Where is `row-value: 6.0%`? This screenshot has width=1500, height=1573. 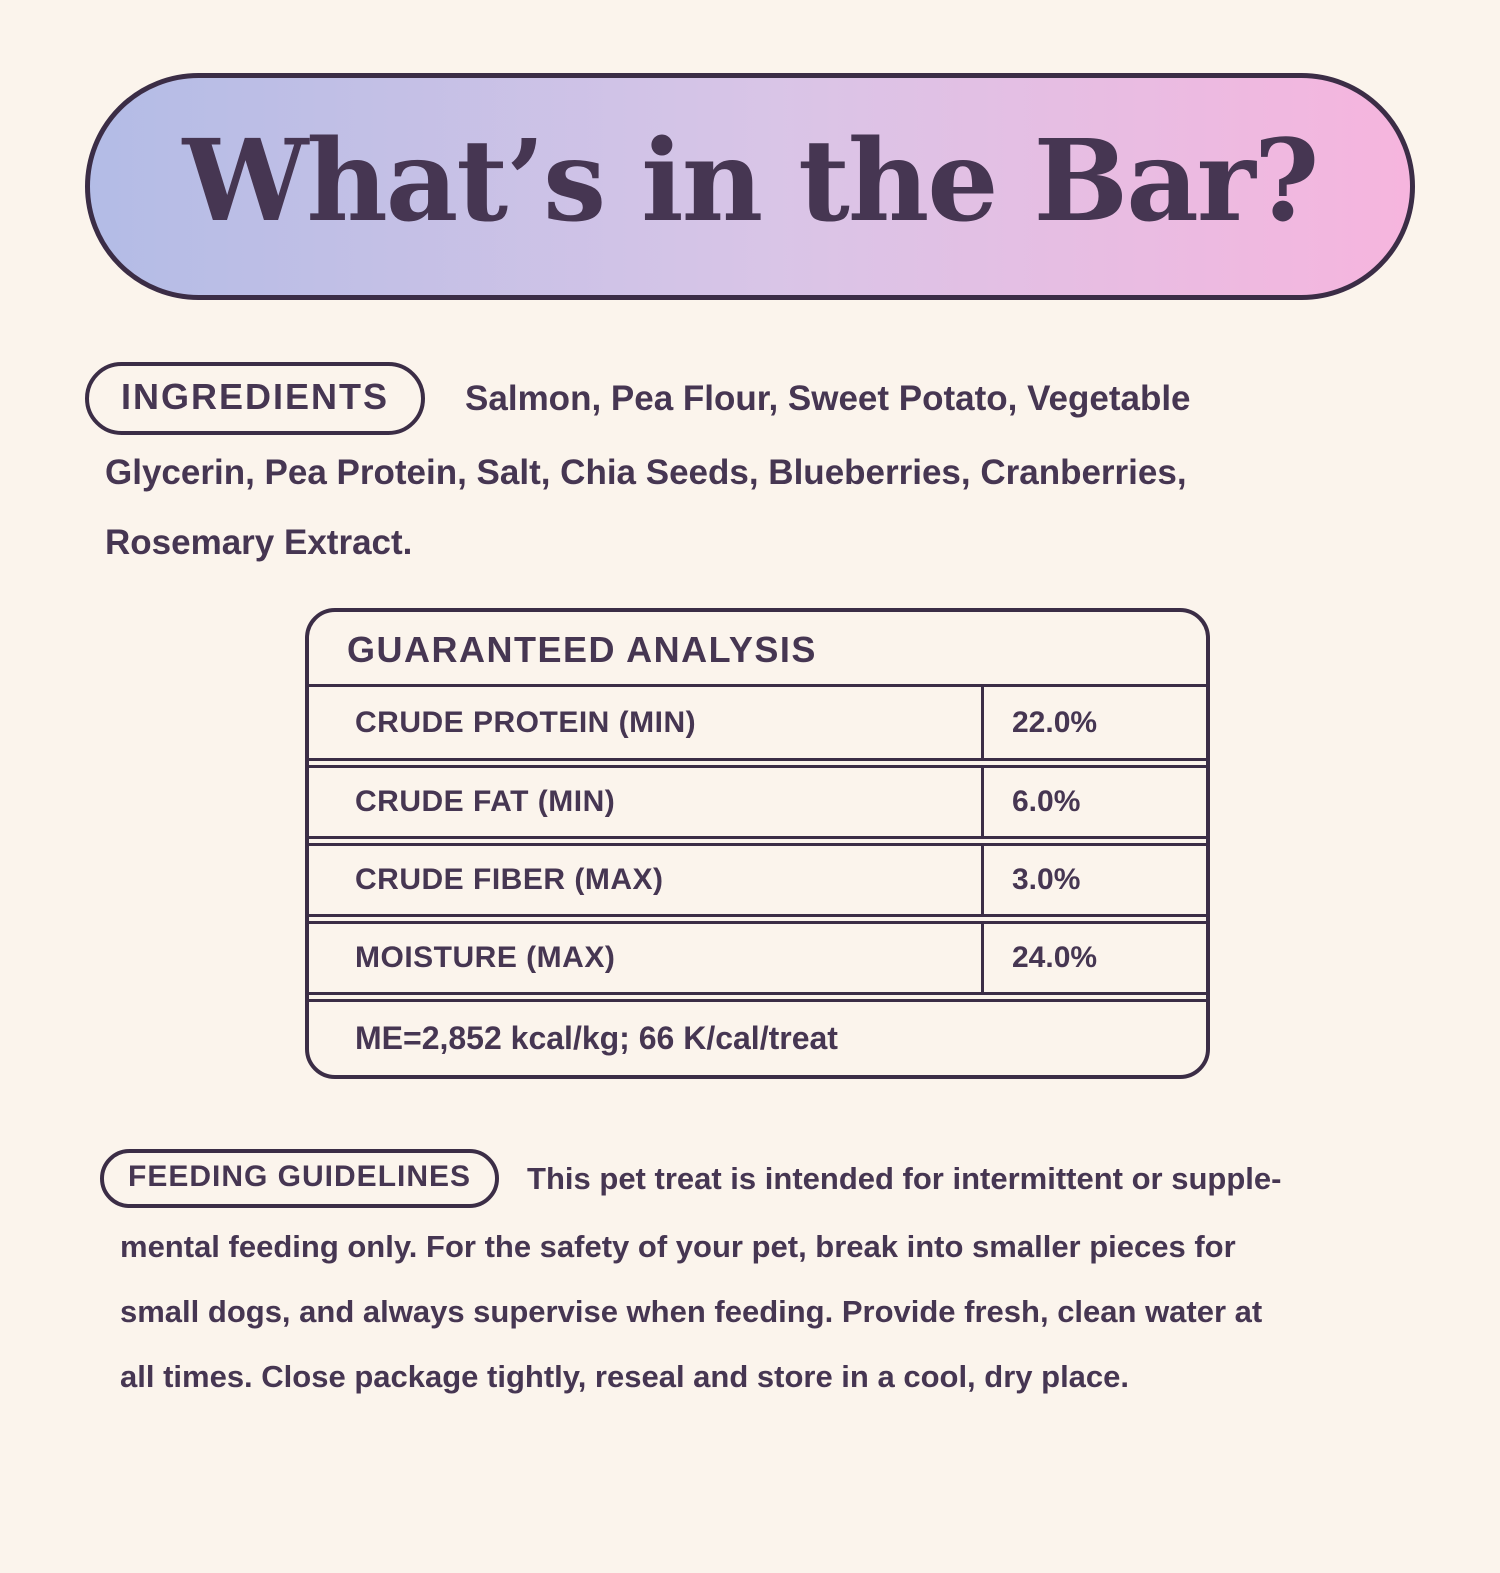 row-value: 6.0% is located at coordinates (1093, 802).